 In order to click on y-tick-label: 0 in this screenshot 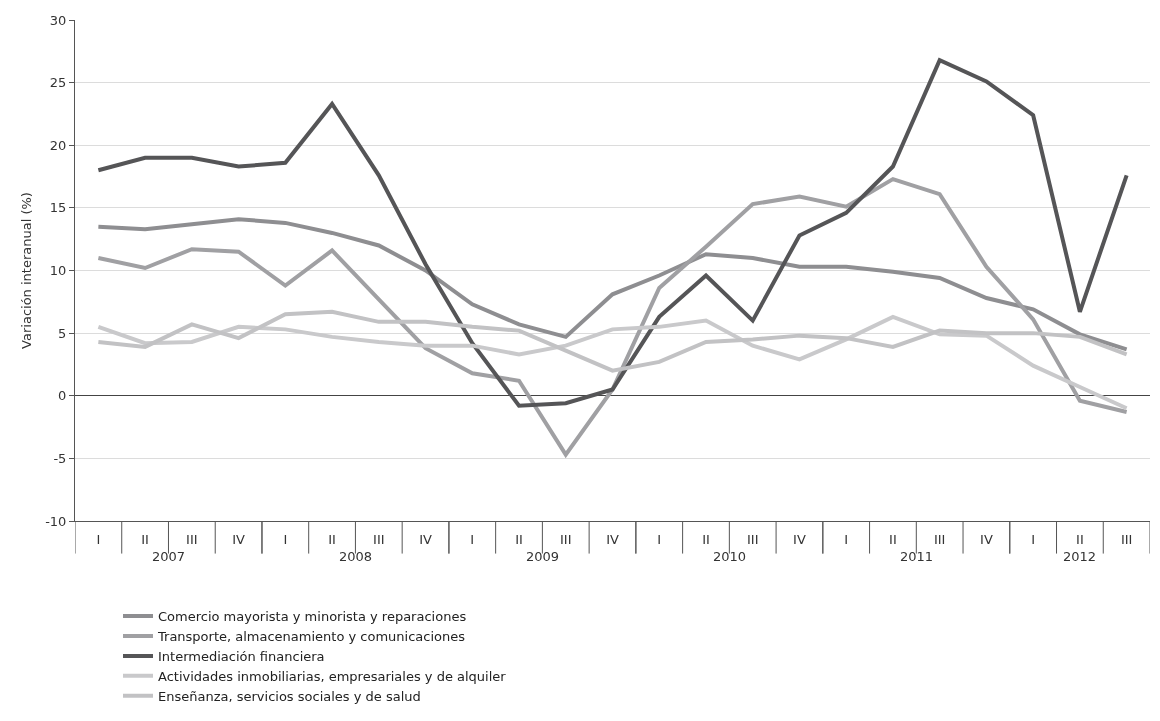, I will do `click(62, 396)`.